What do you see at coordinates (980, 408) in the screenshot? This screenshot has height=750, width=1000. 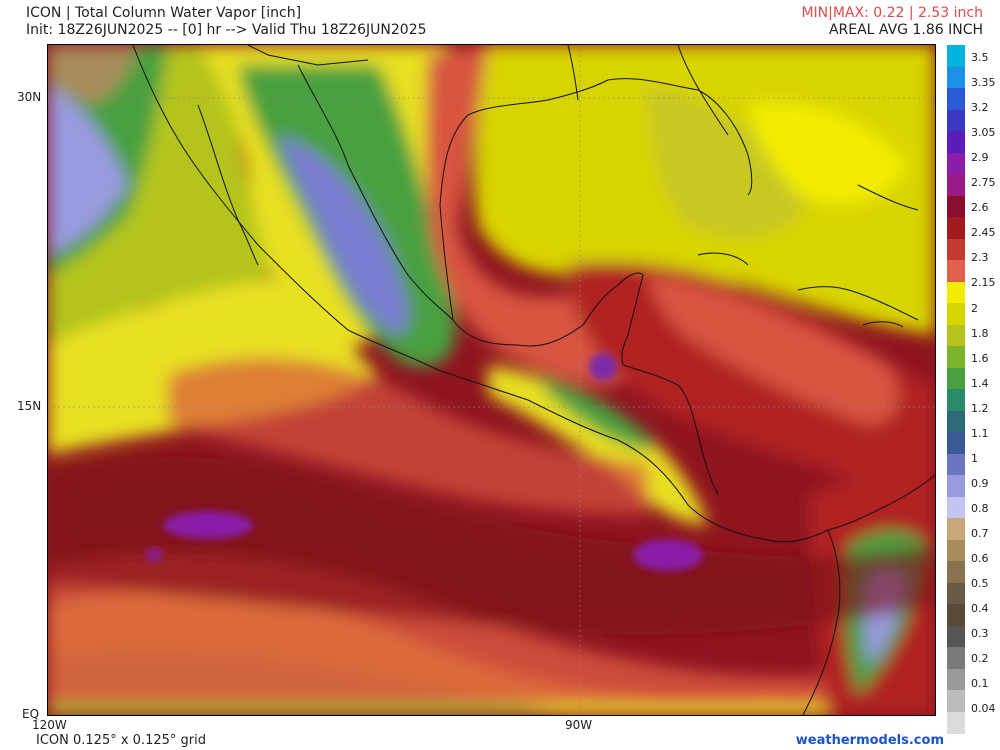 I see `colorbar-tick-label: 1.2` at bounding box center [980, 408].